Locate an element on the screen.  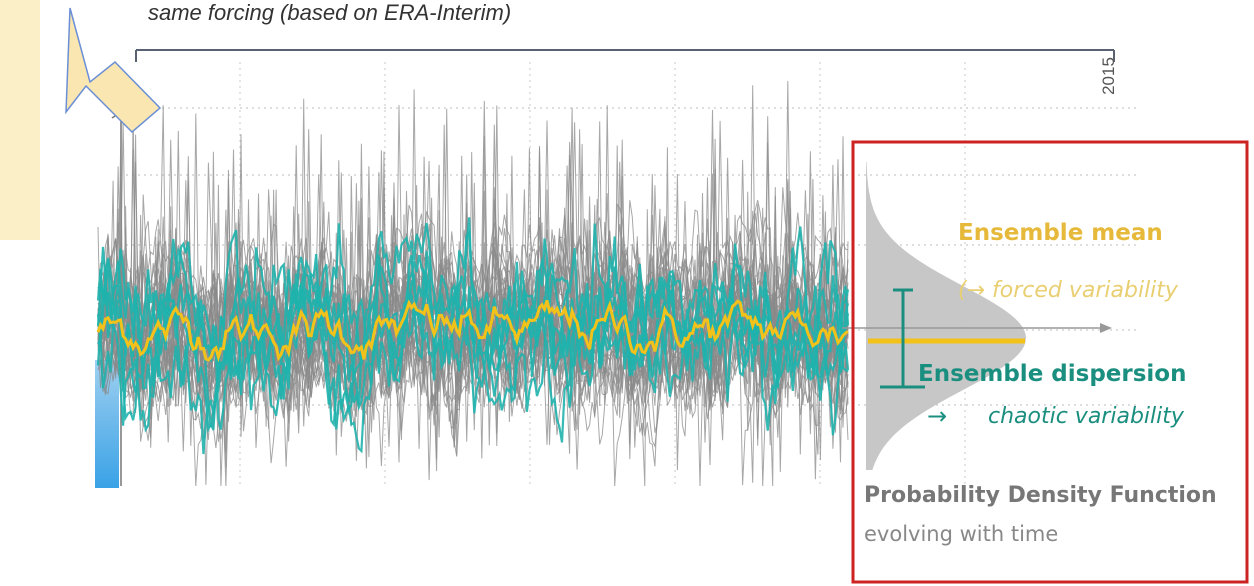
dispersion-bracket is located at coordinates (902, 338).